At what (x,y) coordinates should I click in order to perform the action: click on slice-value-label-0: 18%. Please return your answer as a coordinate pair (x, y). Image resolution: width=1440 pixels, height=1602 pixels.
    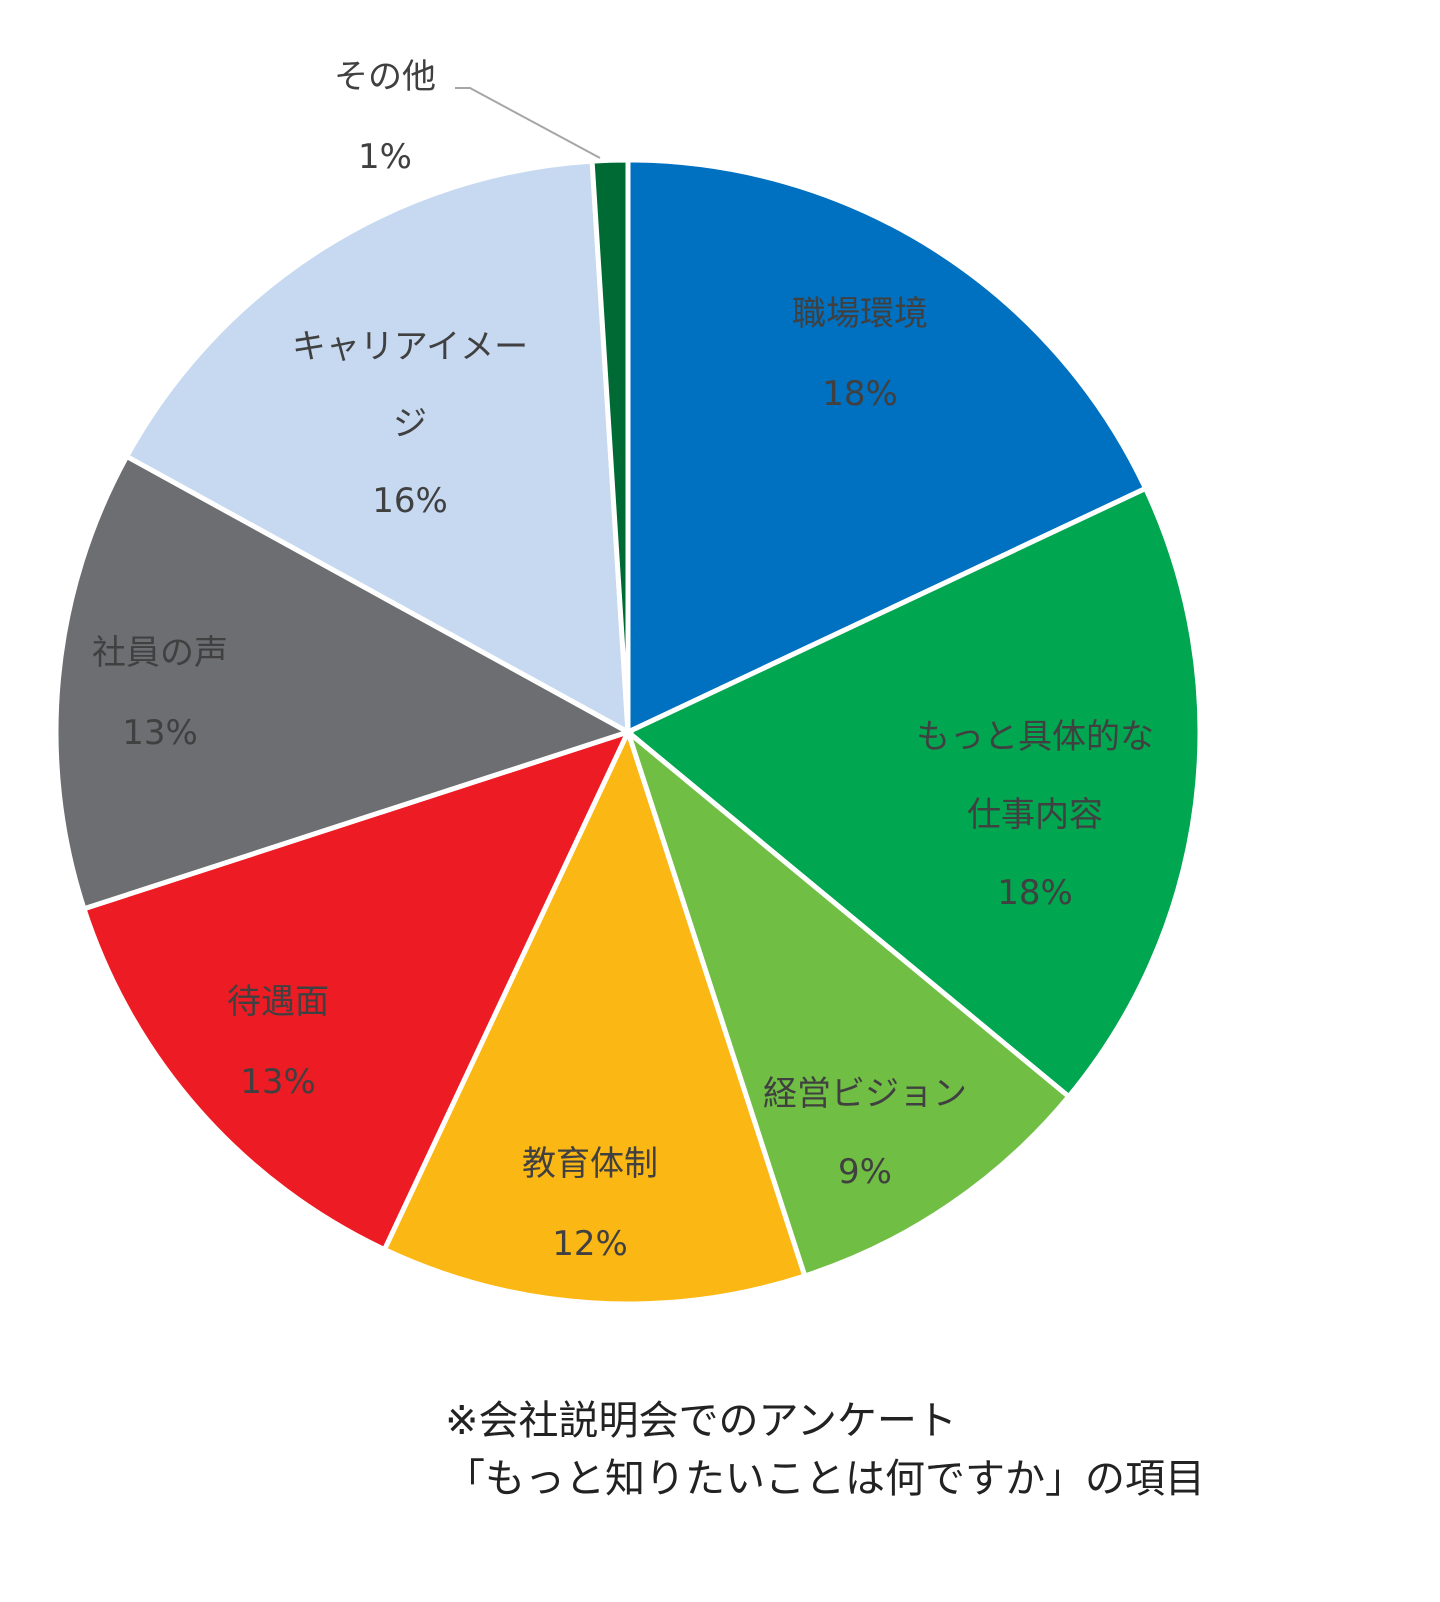
    Looking at the image, I should click on (860, 394).